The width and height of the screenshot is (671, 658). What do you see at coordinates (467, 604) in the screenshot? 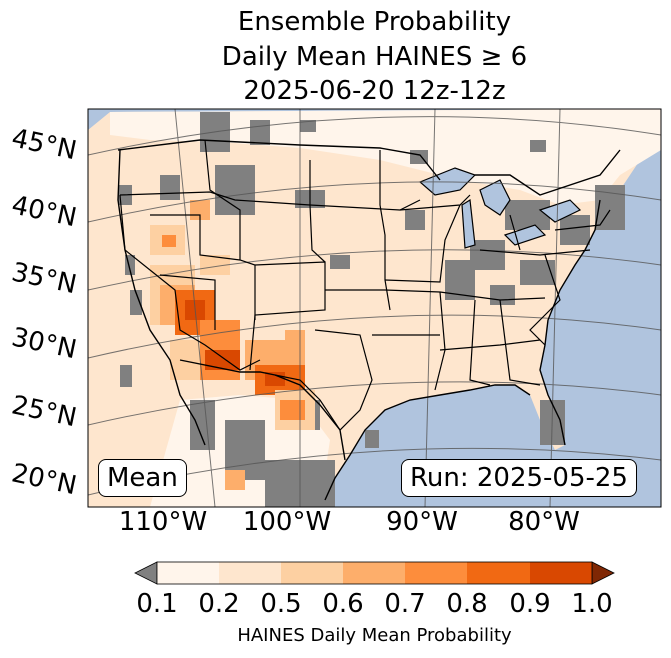
I see `colorbar-tick: 0.8` at bounding box center [467, 604].